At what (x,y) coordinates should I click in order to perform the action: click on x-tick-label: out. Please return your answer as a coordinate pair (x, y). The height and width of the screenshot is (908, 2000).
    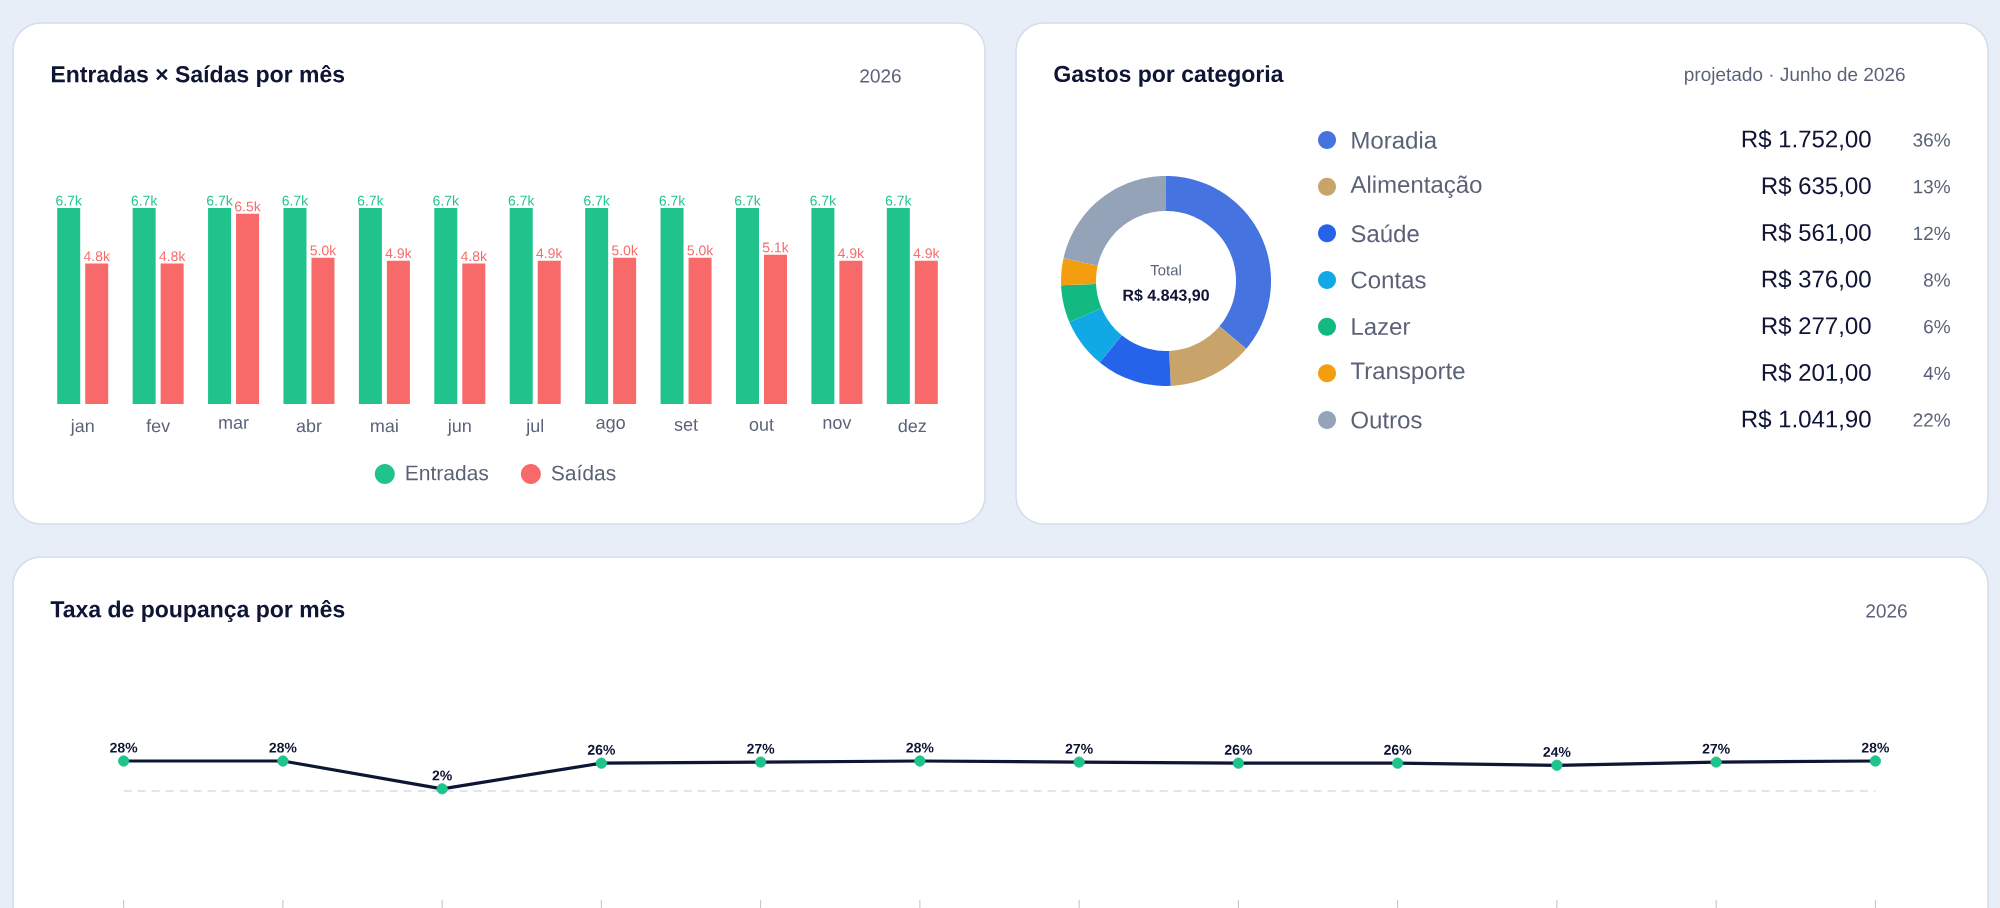
    Looking at the image, I should click on (761, 425).